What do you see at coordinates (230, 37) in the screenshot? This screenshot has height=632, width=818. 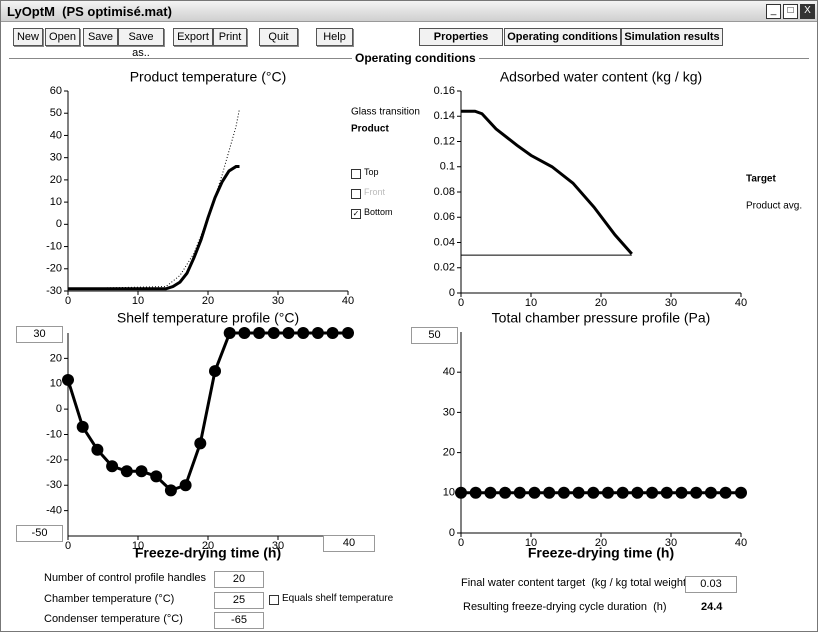 I see `toolbar-button: Print` at bounding box center [230, 37].